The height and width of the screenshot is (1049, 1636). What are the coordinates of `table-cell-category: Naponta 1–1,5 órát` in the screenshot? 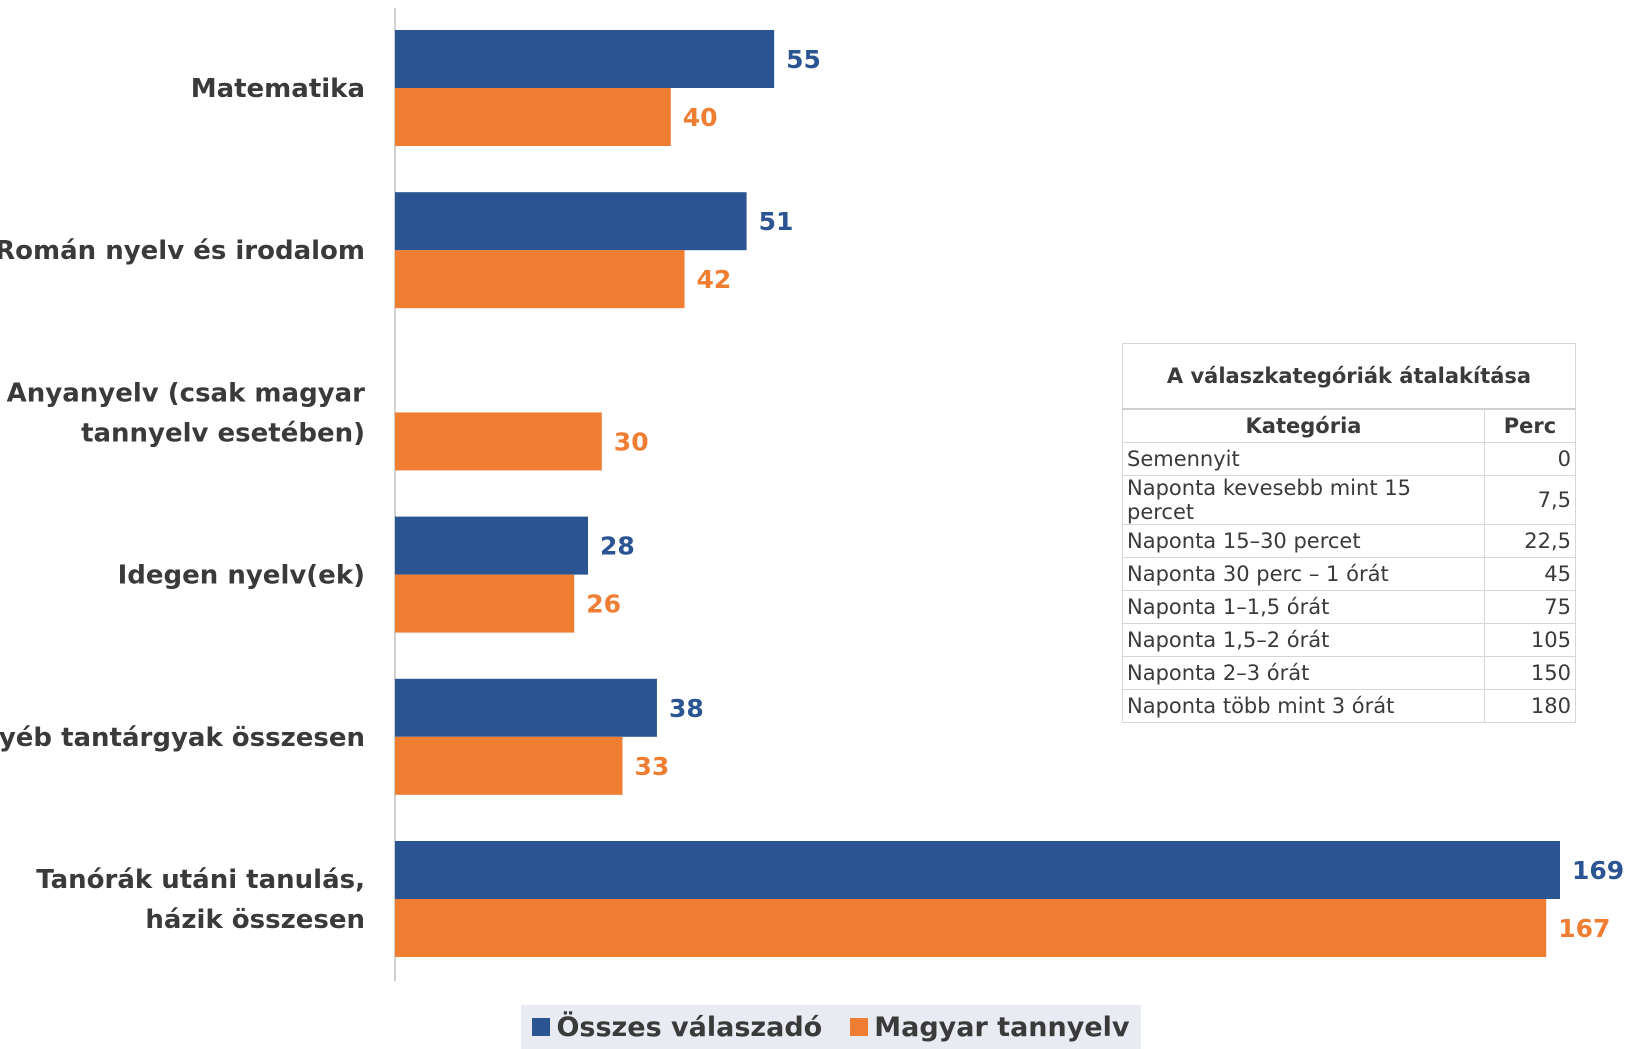 It's located at (1303, 607).